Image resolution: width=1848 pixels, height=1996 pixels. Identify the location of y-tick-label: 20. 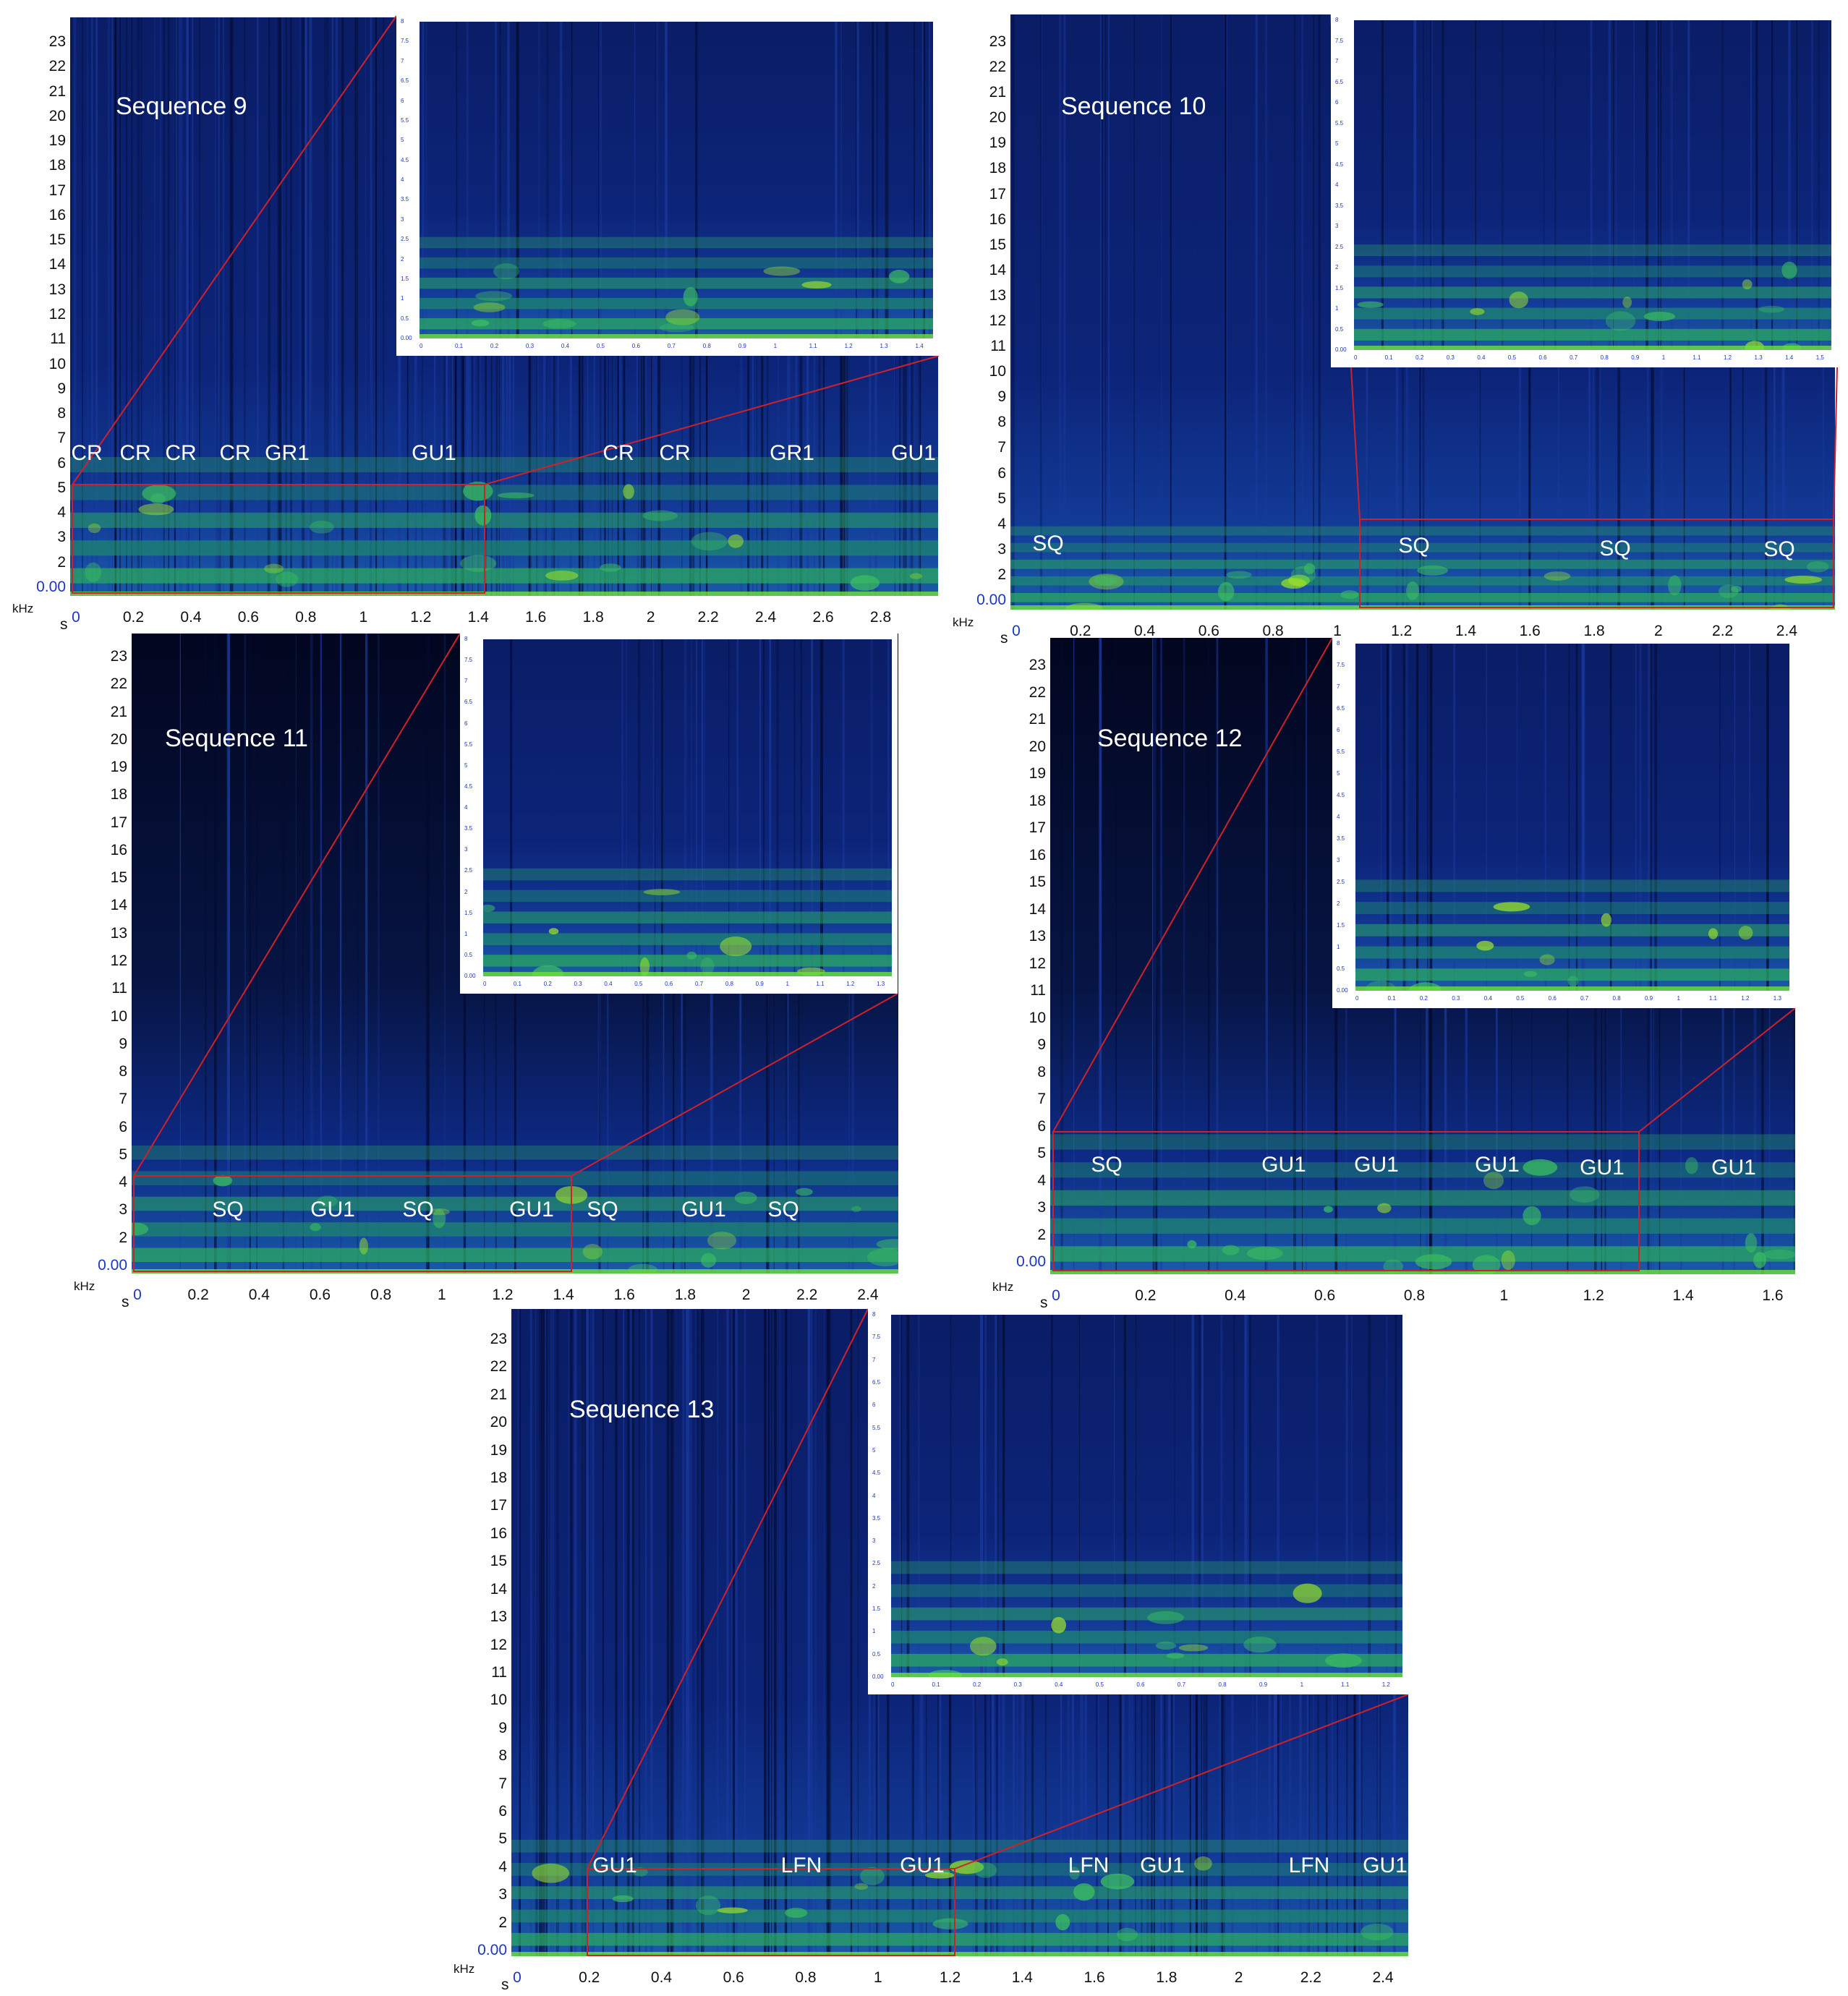
(998, 118).